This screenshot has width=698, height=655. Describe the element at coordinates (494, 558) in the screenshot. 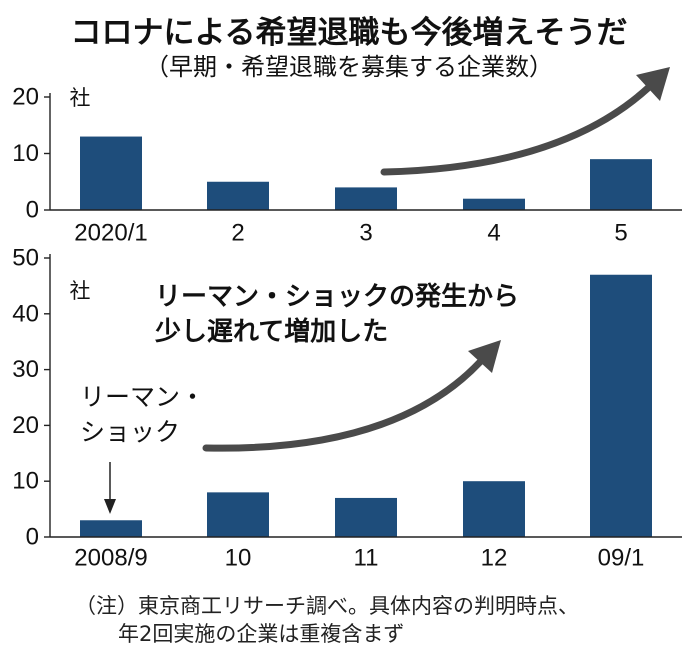

I see `bottom-x-tick-label-12: 12` at that location.